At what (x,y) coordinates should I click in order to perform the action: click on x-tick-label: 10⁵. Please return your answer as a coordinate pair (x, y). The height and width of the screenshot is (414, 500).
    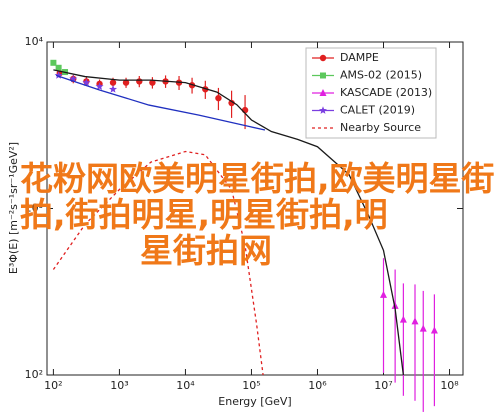
    Looking at the image, I should click on (251, 385).